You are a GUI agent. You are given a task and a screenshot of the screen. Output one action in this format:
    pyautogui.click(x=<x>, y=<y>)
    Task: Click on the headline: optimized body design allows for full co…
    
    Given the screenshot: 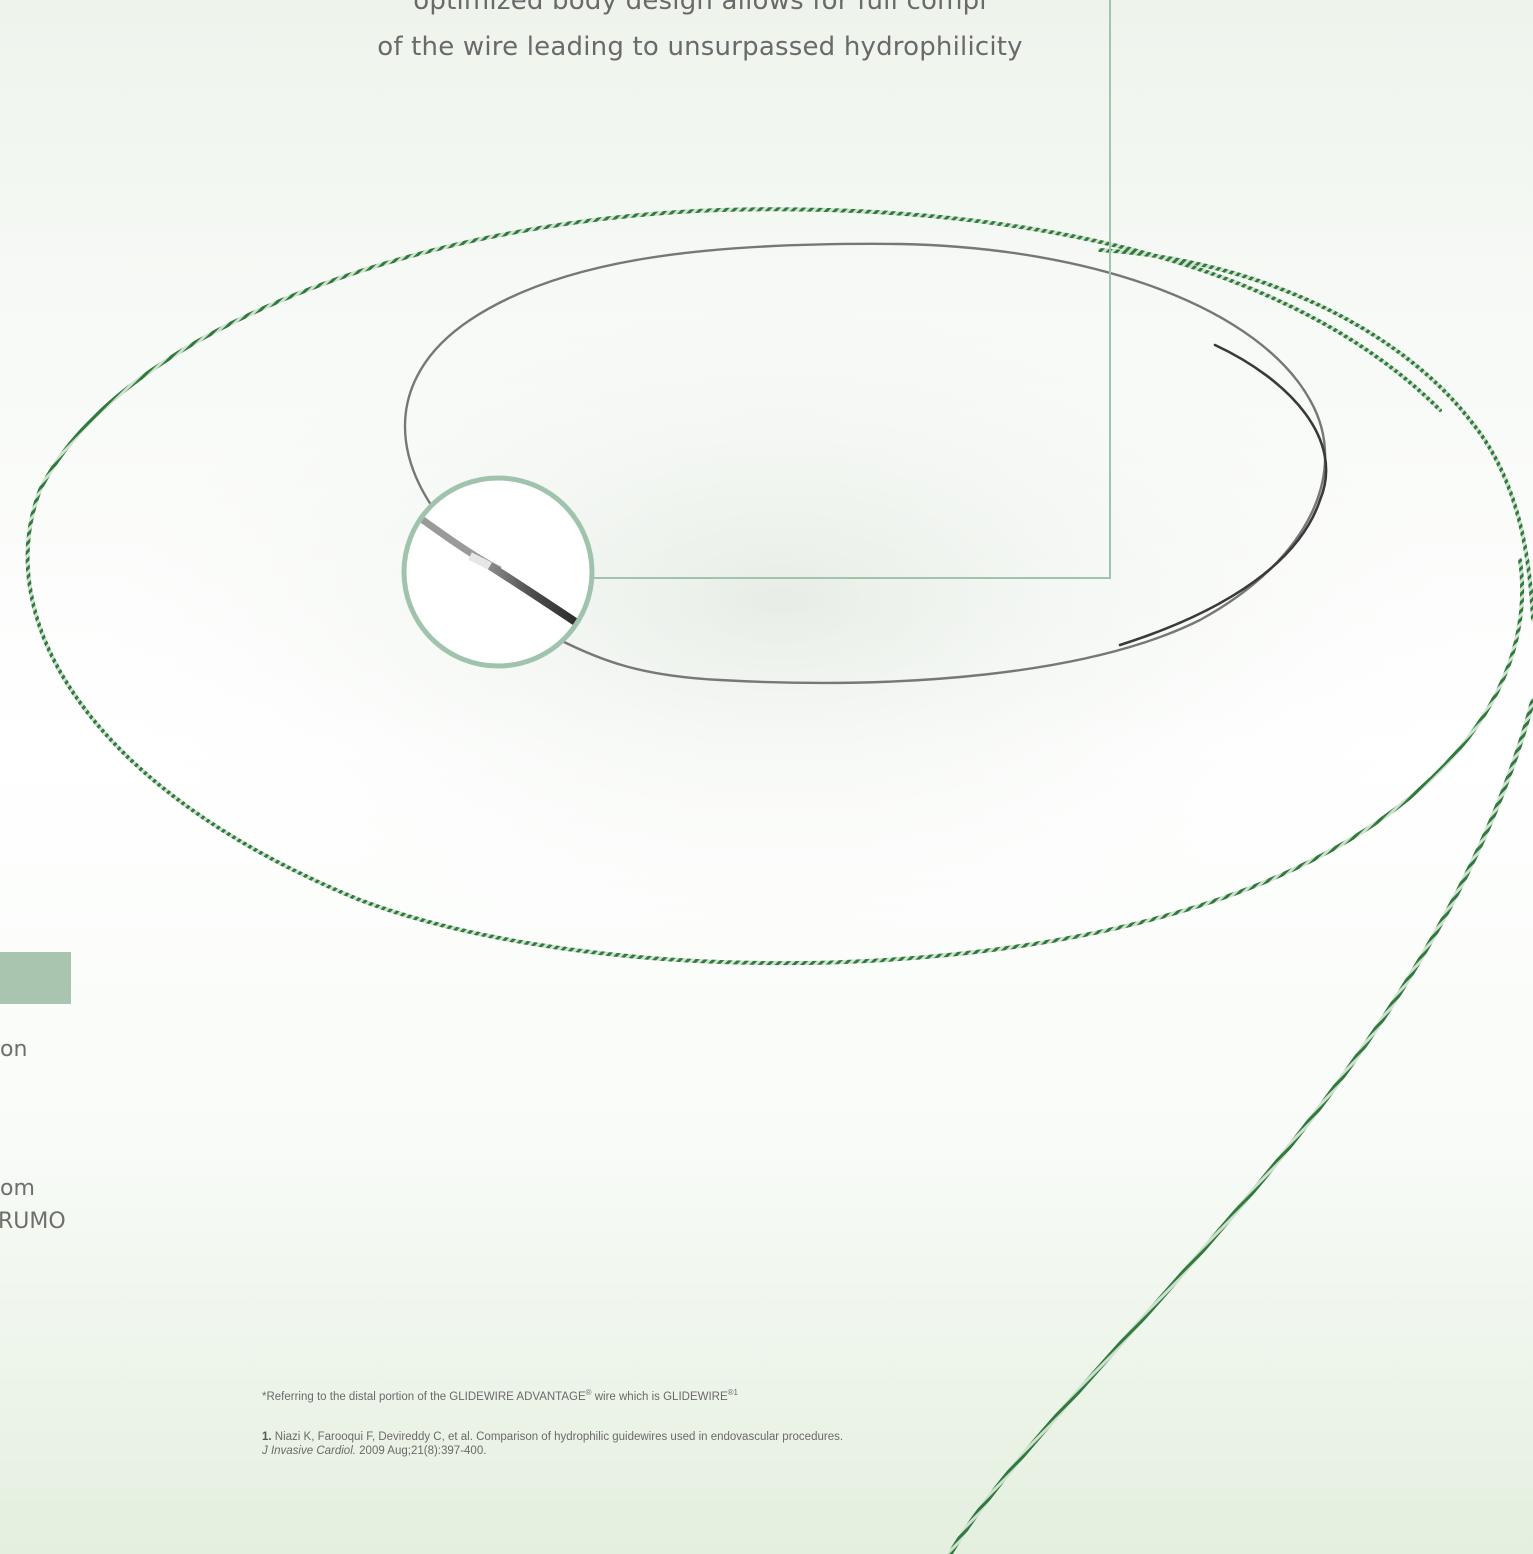 What is the action you would take?
    pyautogui.click(x=700, y=35)
    